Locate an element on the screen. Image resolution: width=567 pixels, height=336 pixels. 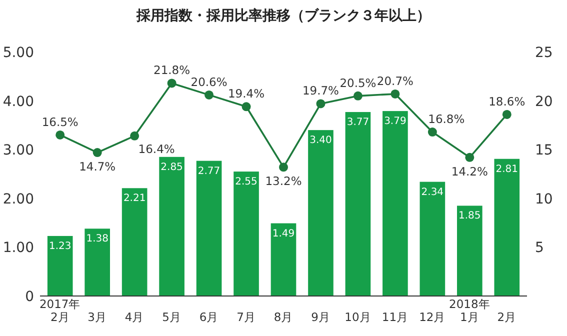
data-label: 2.34 is located at coordinates (432, 192).